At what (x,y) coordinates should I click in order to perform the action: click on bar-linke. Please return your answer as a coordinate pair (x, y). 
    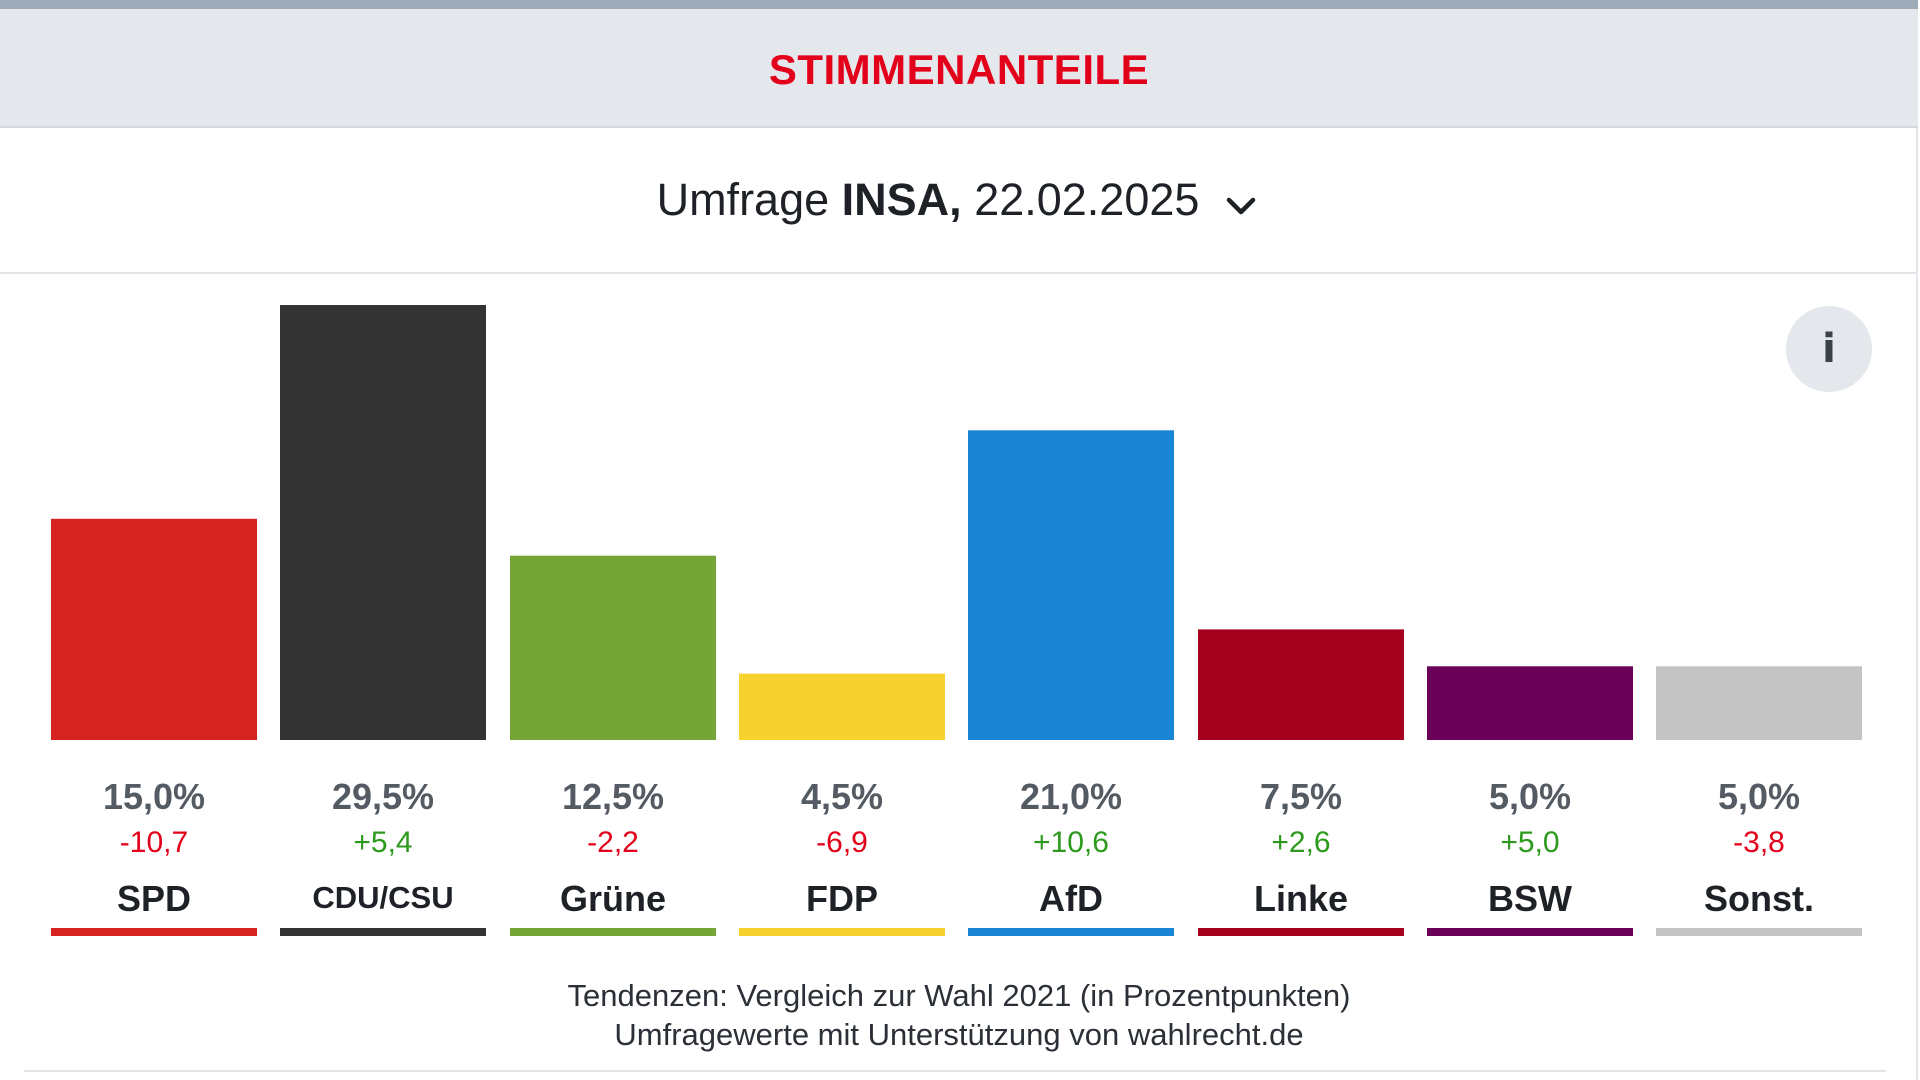
    Looking at the image, I should click on (1301, 684).